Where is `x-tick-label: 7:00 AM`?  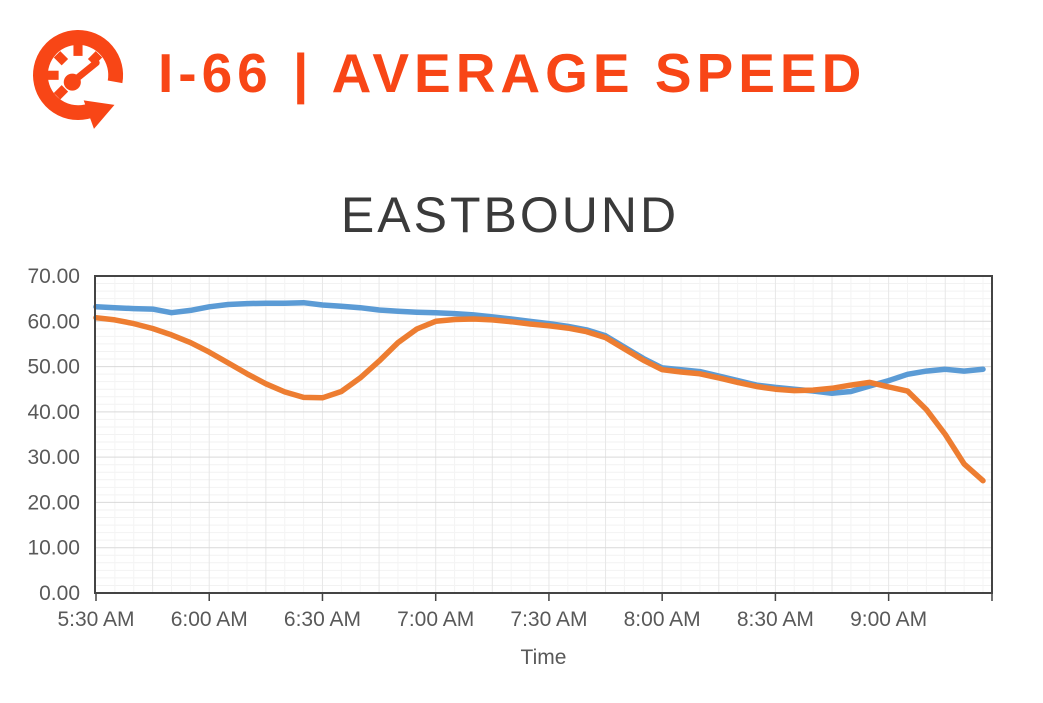
x-tick-label: 7:00 AM is located at coordinates (435, 619).